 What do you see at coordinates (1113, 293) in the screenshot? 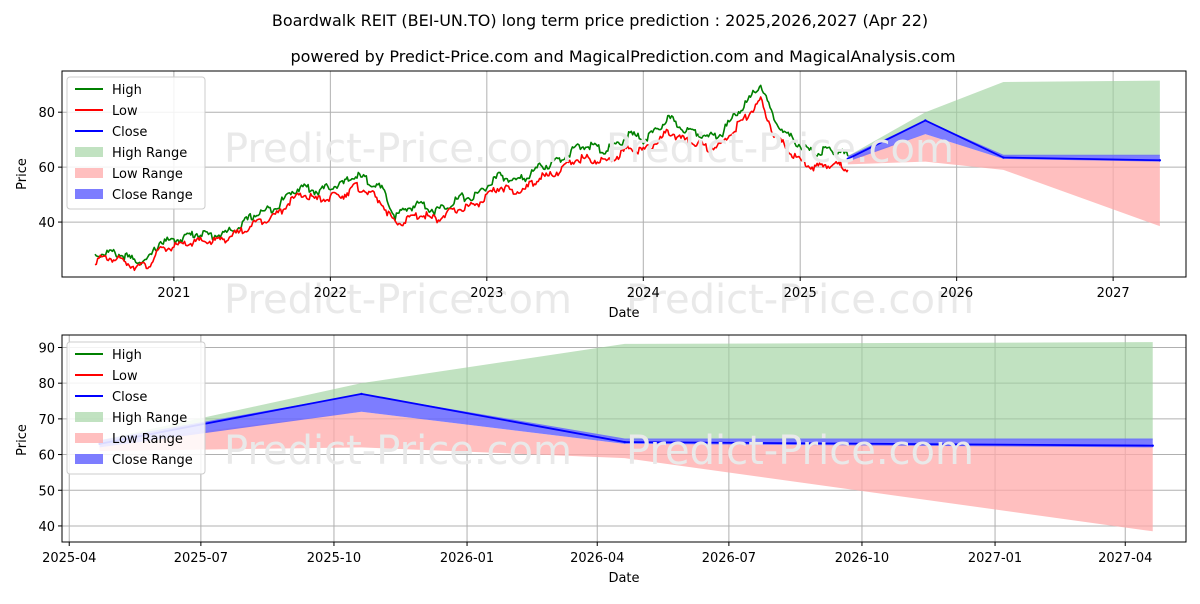
I see `x-tick-label: 2027` at bounding box center [1113, 293].